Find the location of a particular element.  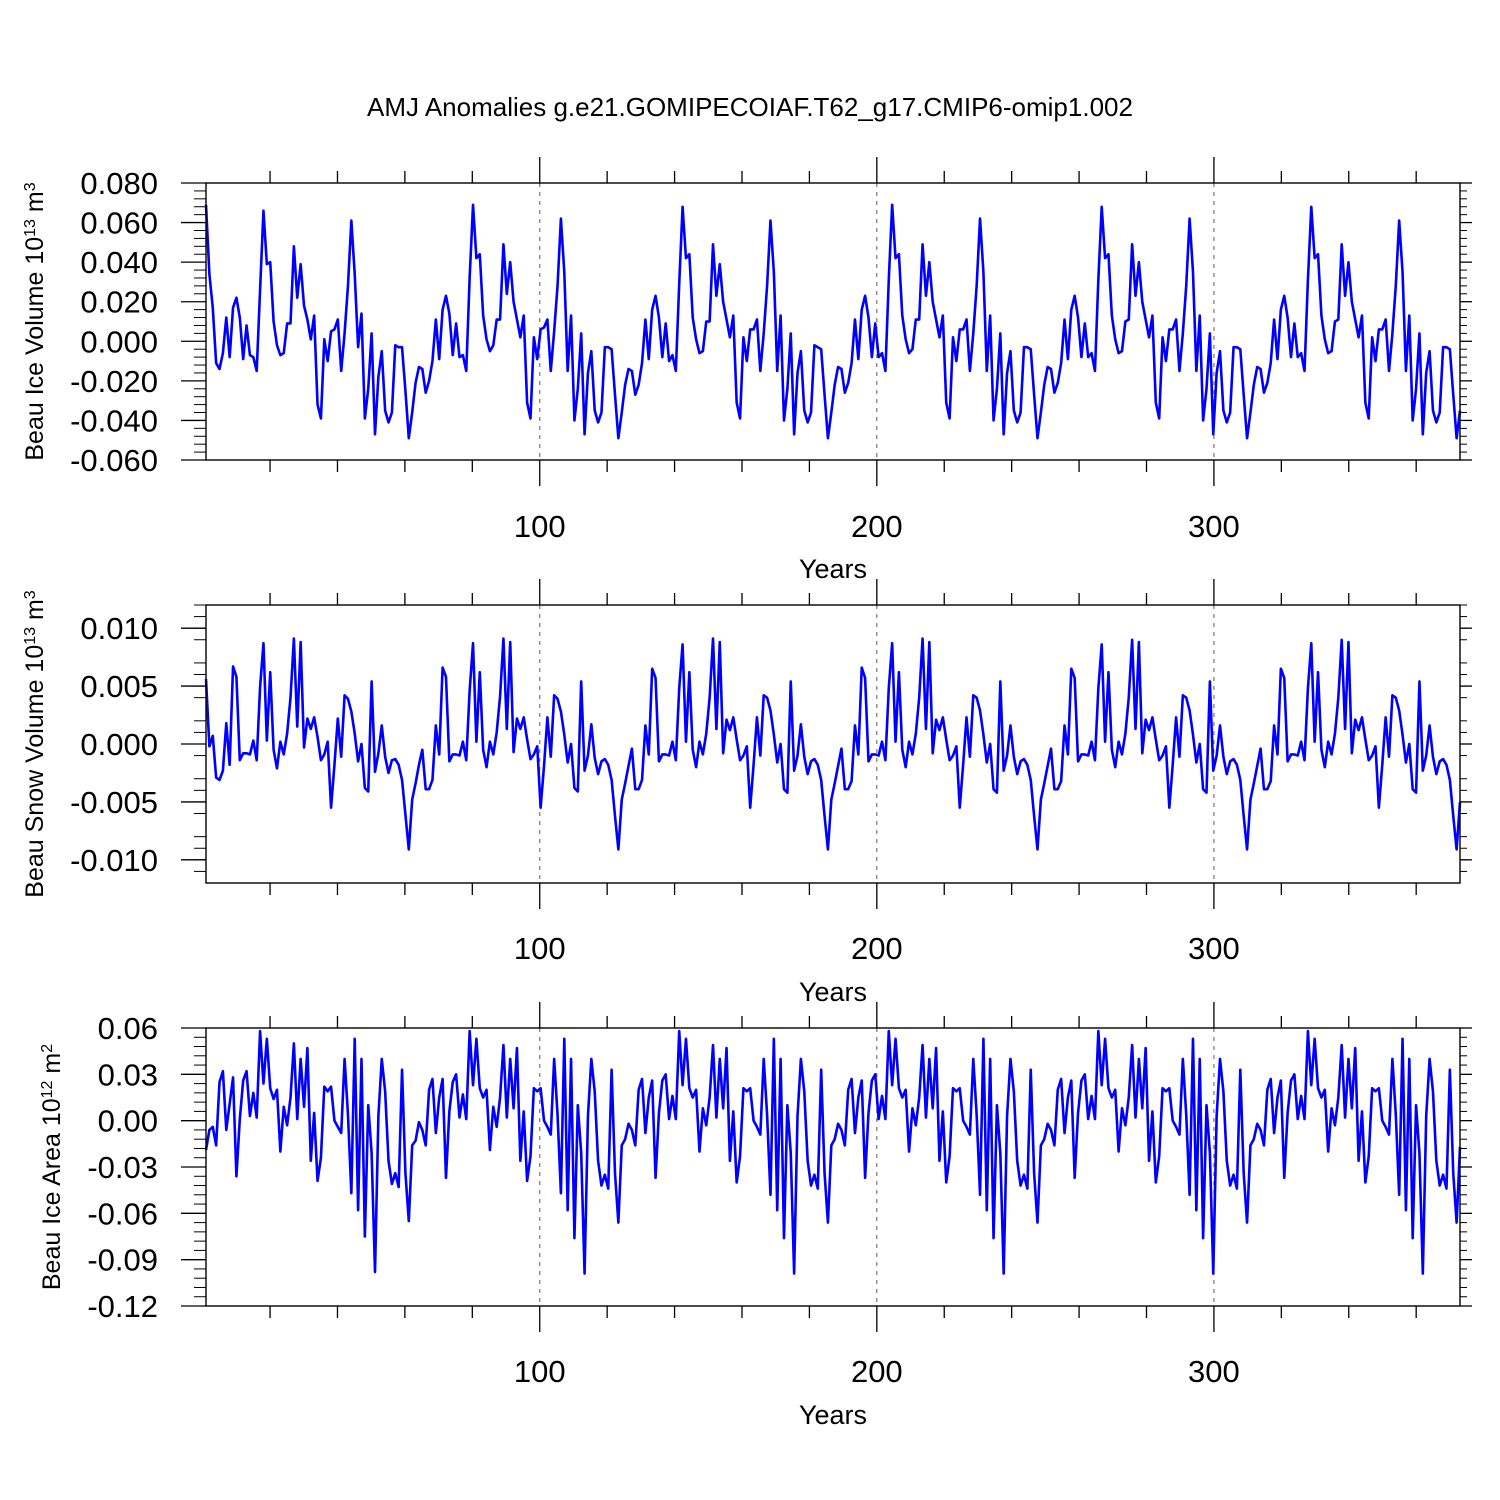

y-tick-label: 0.010 is located at coordinates (119, 628).